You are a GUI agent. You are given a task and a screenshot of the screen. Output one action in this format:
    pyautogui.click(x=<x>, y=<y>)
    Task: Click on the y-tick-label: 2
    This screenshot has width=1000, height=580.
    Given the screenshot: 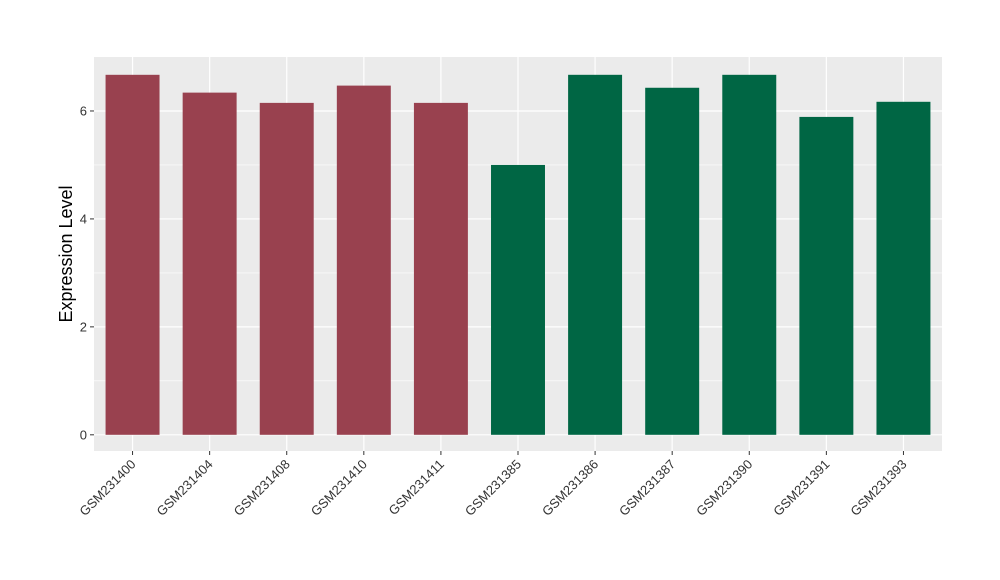 What is the action you would take?
    pyautogui.click(x=83, y=326)
    